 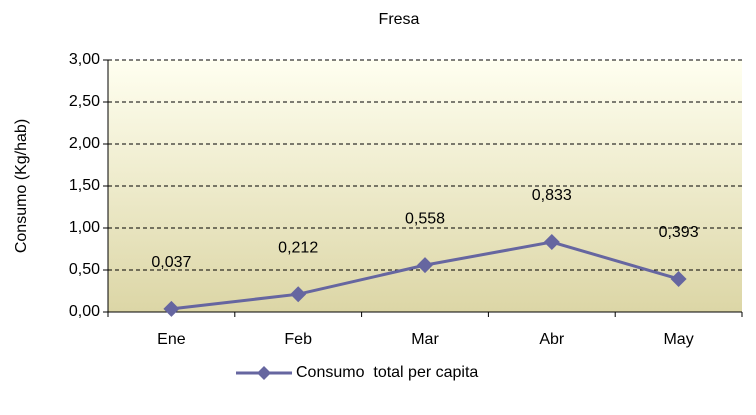 I want to click on y-tick-label: 3,00, so click(x=84, y=59).